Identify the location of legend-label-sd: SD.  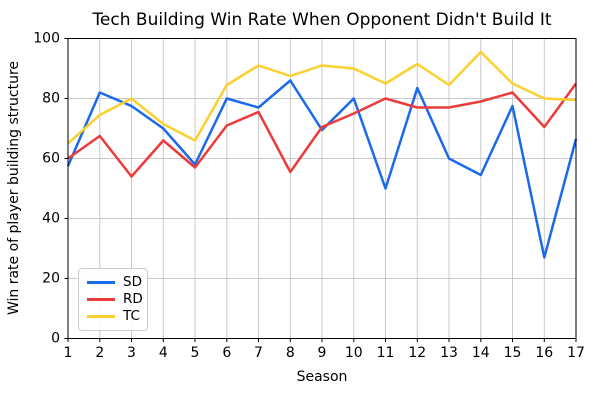
(132, 282).